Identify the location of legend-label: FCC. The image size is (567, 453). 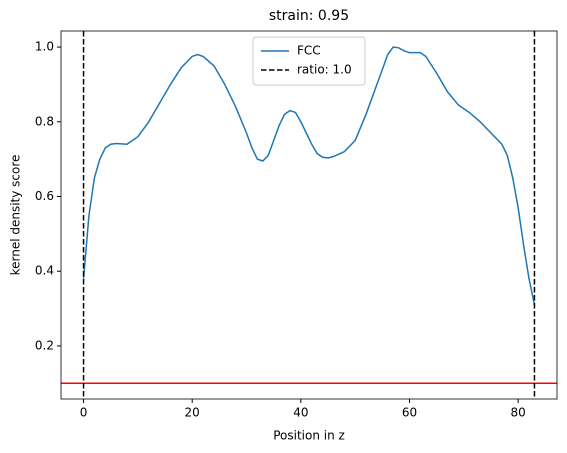
(309, 51).